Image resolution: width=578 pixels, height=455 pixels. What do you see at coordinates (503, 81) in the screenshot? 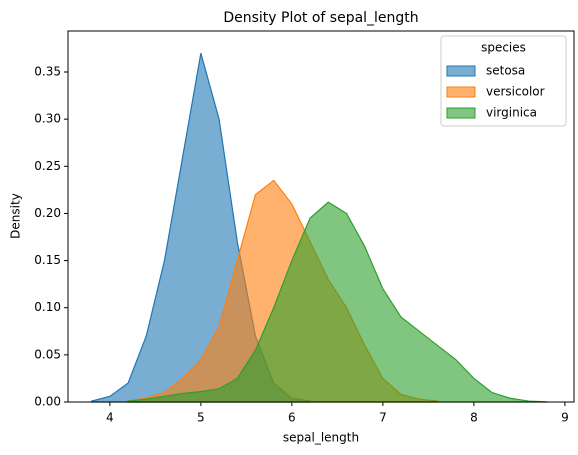
I see `legend-box` at bounding box center [503, 81].